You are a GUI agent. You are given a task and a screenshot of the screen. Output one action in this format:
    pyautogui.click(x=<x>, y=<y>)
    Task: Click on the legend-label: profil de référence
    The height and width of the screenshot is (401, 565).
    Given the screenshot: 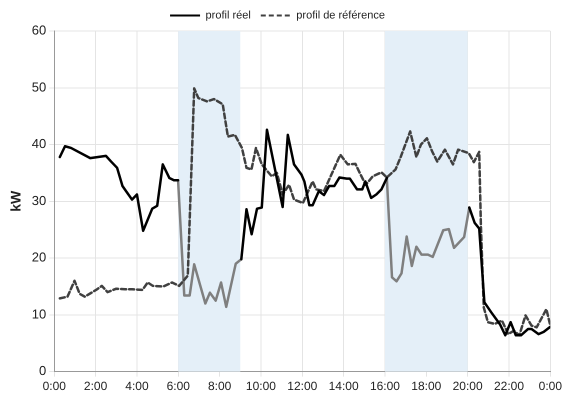 What is the action you would take?
    pyautogui.click(x=340, y=16)
    